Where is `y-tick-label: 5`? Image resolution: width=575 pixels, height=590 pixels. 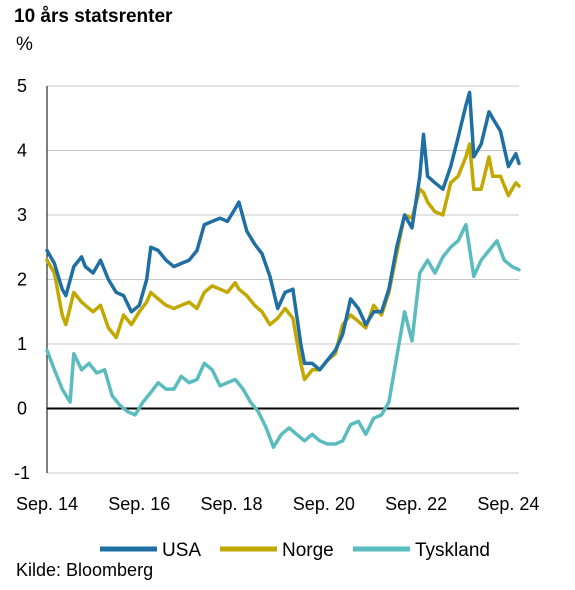 y-tick-label: 5 is located at coordinates (22, 86).